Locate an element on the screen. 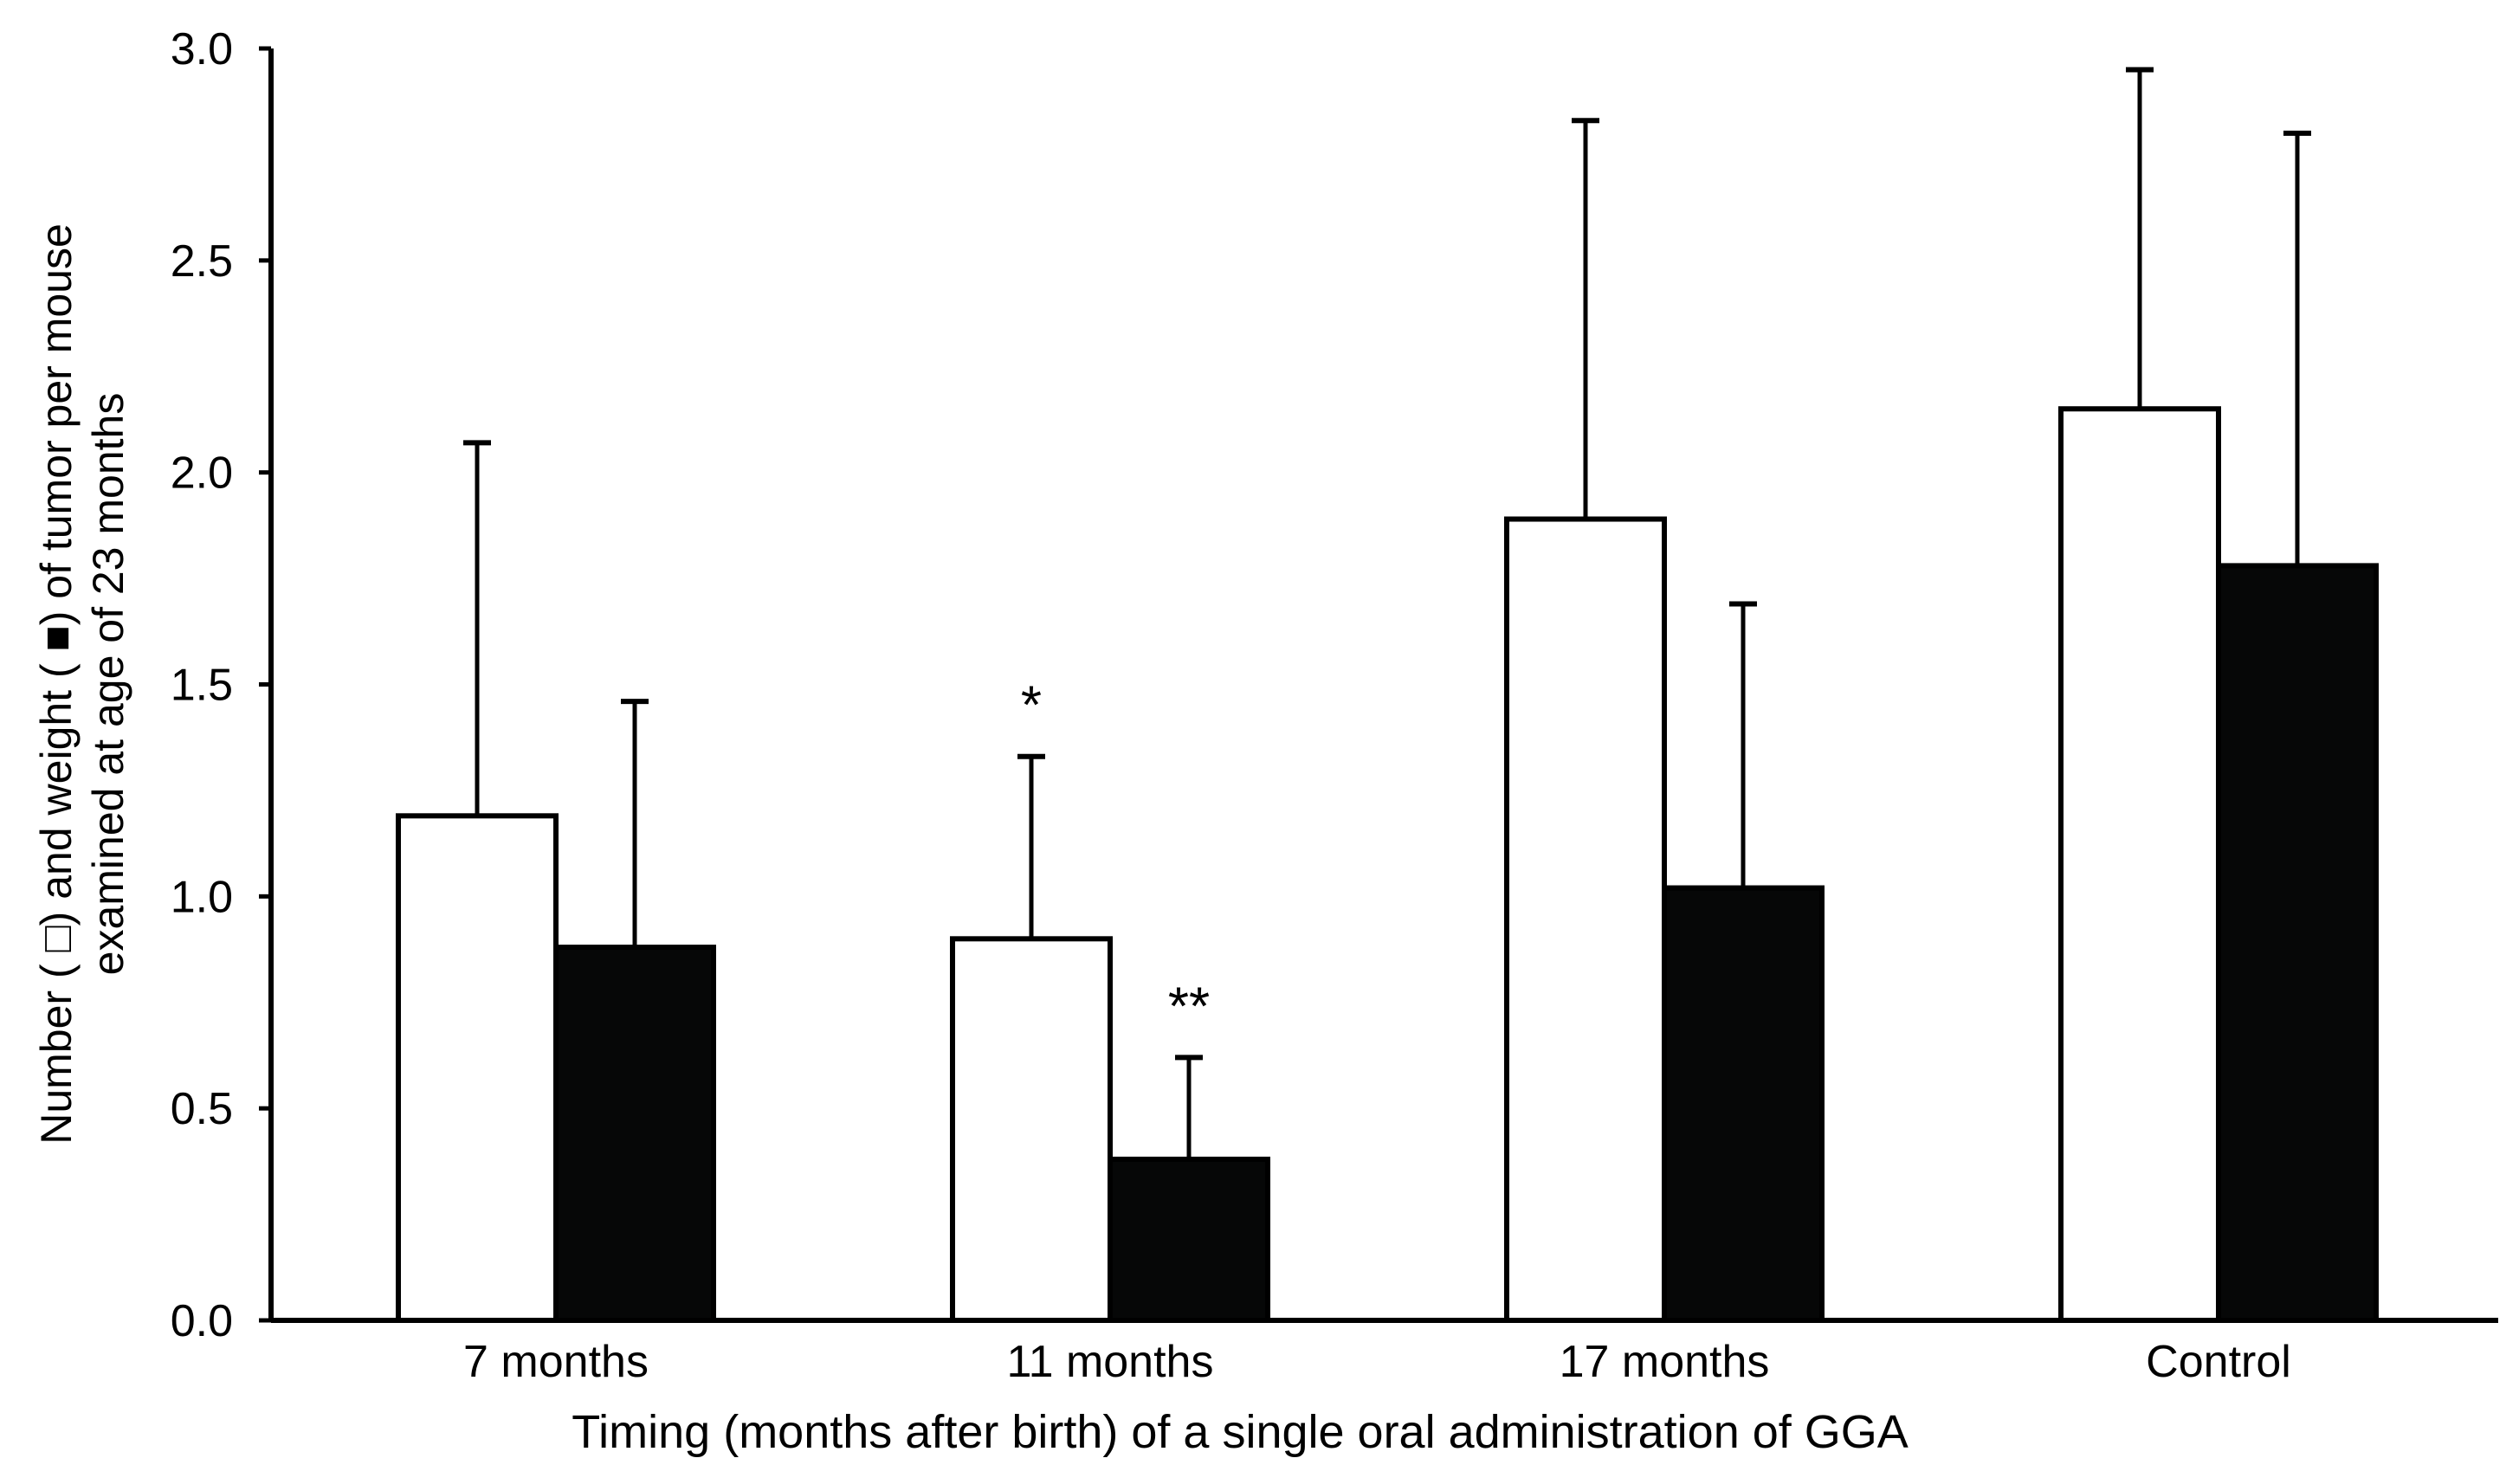 The image size is (2506, 1484). y-tick-label: 2.0 is located at coordinates (202, 473).